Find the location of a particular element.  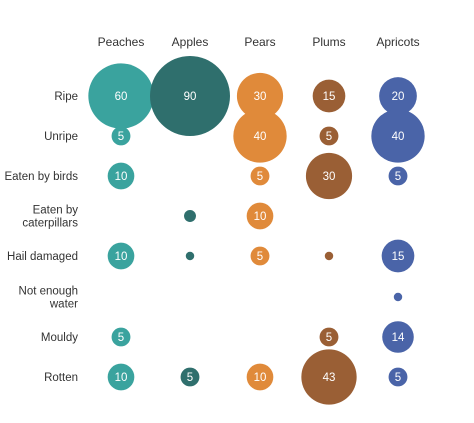

row-label-mouldy: Mouldy is located at coordinates (59, 338).